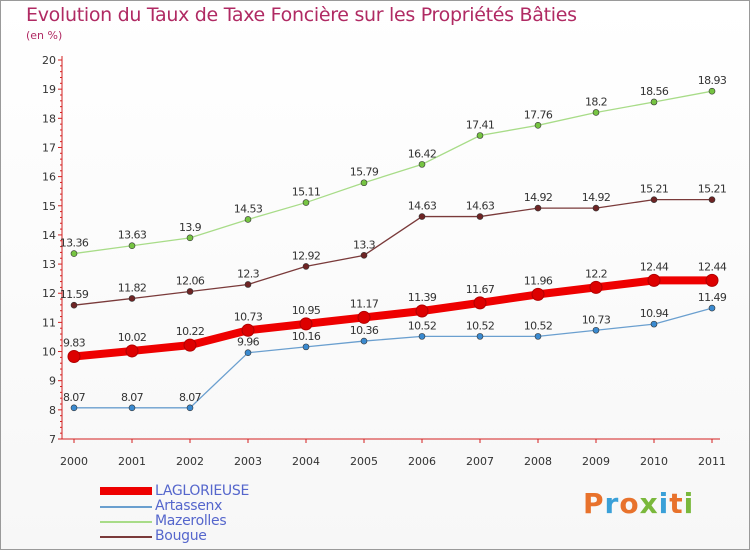 This screenshot has width=750, height=550. What do you see at coordinates (49, 322) in the screenshot?
I see `y-tick-label: 11` at bounding box center [49, 322].